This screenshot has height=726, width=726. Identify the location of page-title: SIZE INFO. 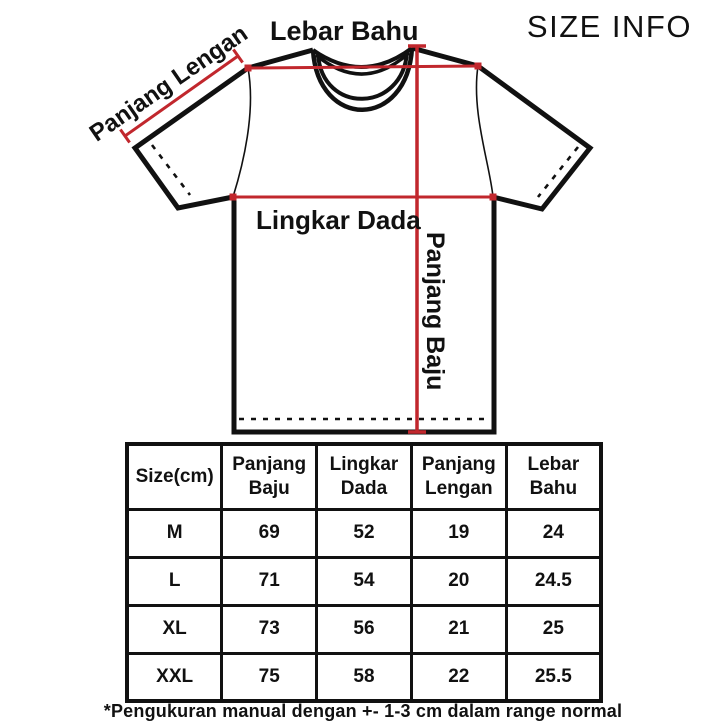
(609, 26).